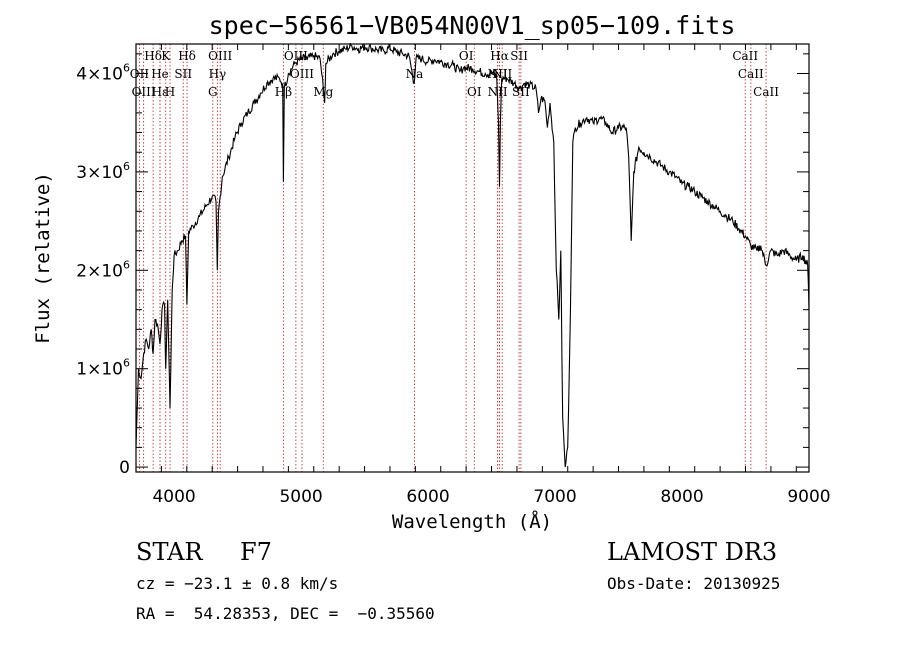 Image resolution: width=900 pixels, height=649 pixels. Describe the element at coordinates (472, 521) in the screenshot. I see `x-axis-label: Wavelength (Å)` at that location.